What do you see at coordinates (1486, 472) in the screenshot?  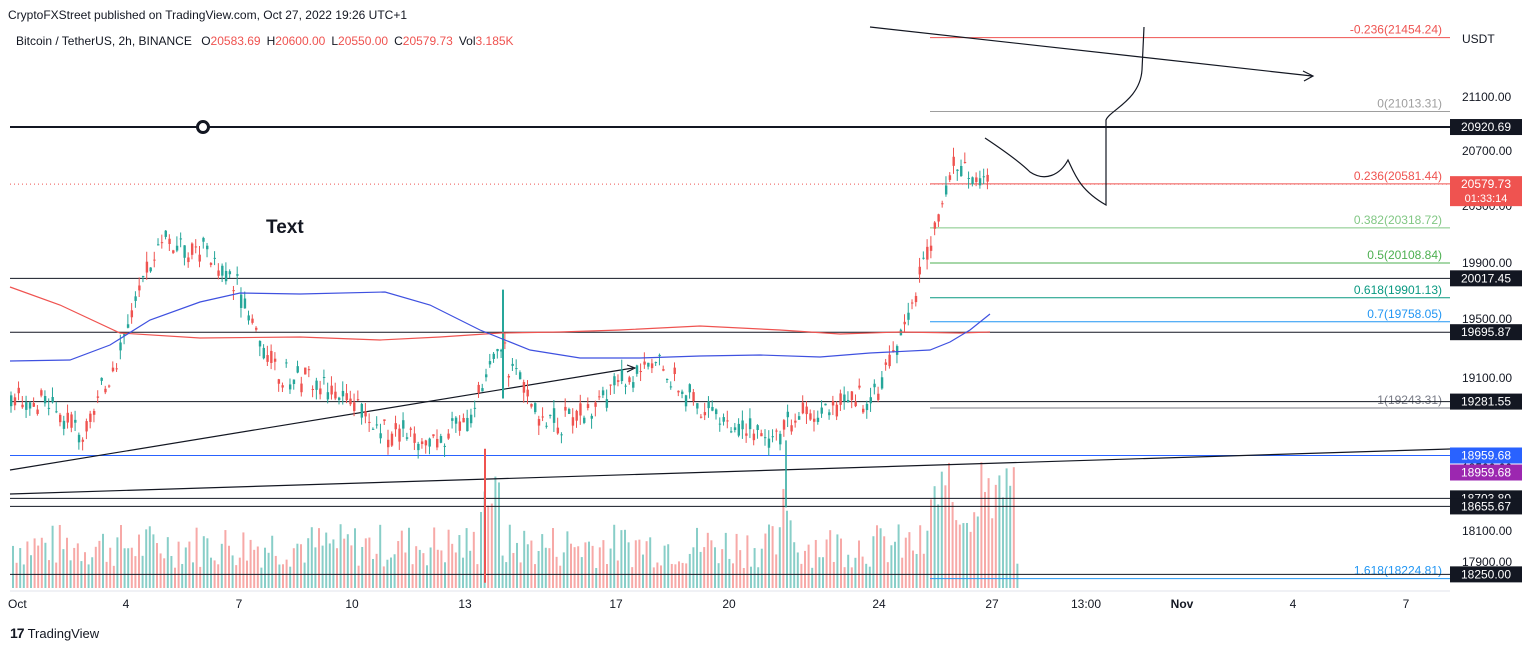 I see `purple-price-label-bg` at bounding box center [1486, 472].